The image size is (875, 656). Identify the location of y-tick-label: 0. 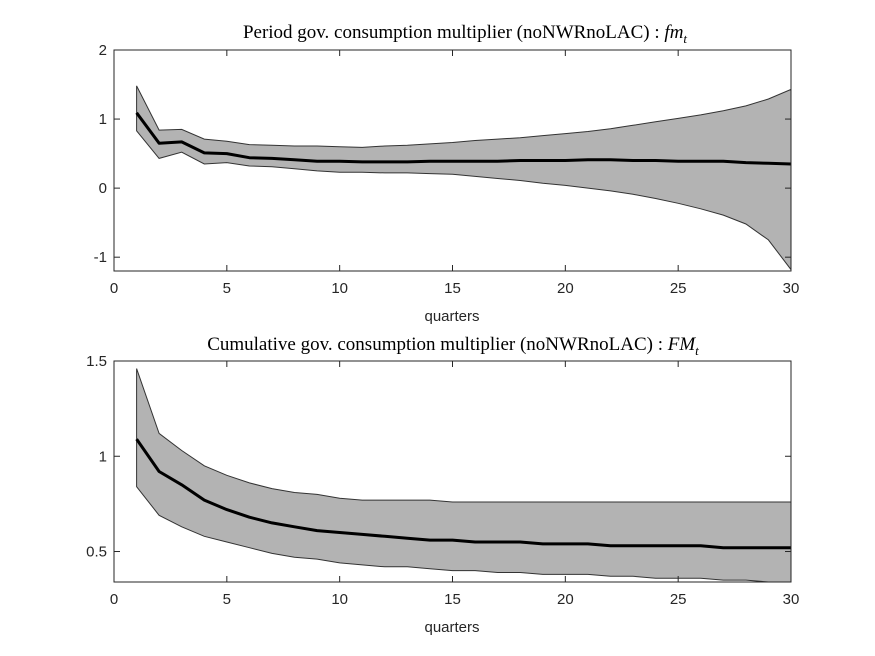
(103, 188).